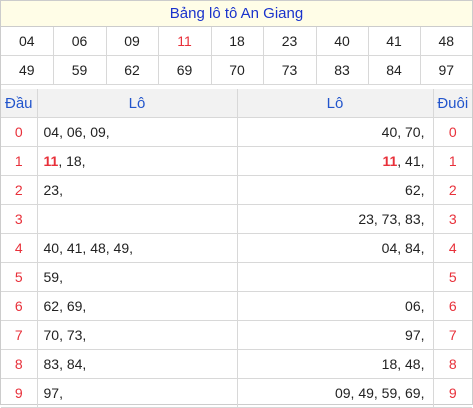  Describe the element at coordinates (137, 248) in the screenshot. I see `head-lo-values: 40, 41, 48, 49,` at that location.